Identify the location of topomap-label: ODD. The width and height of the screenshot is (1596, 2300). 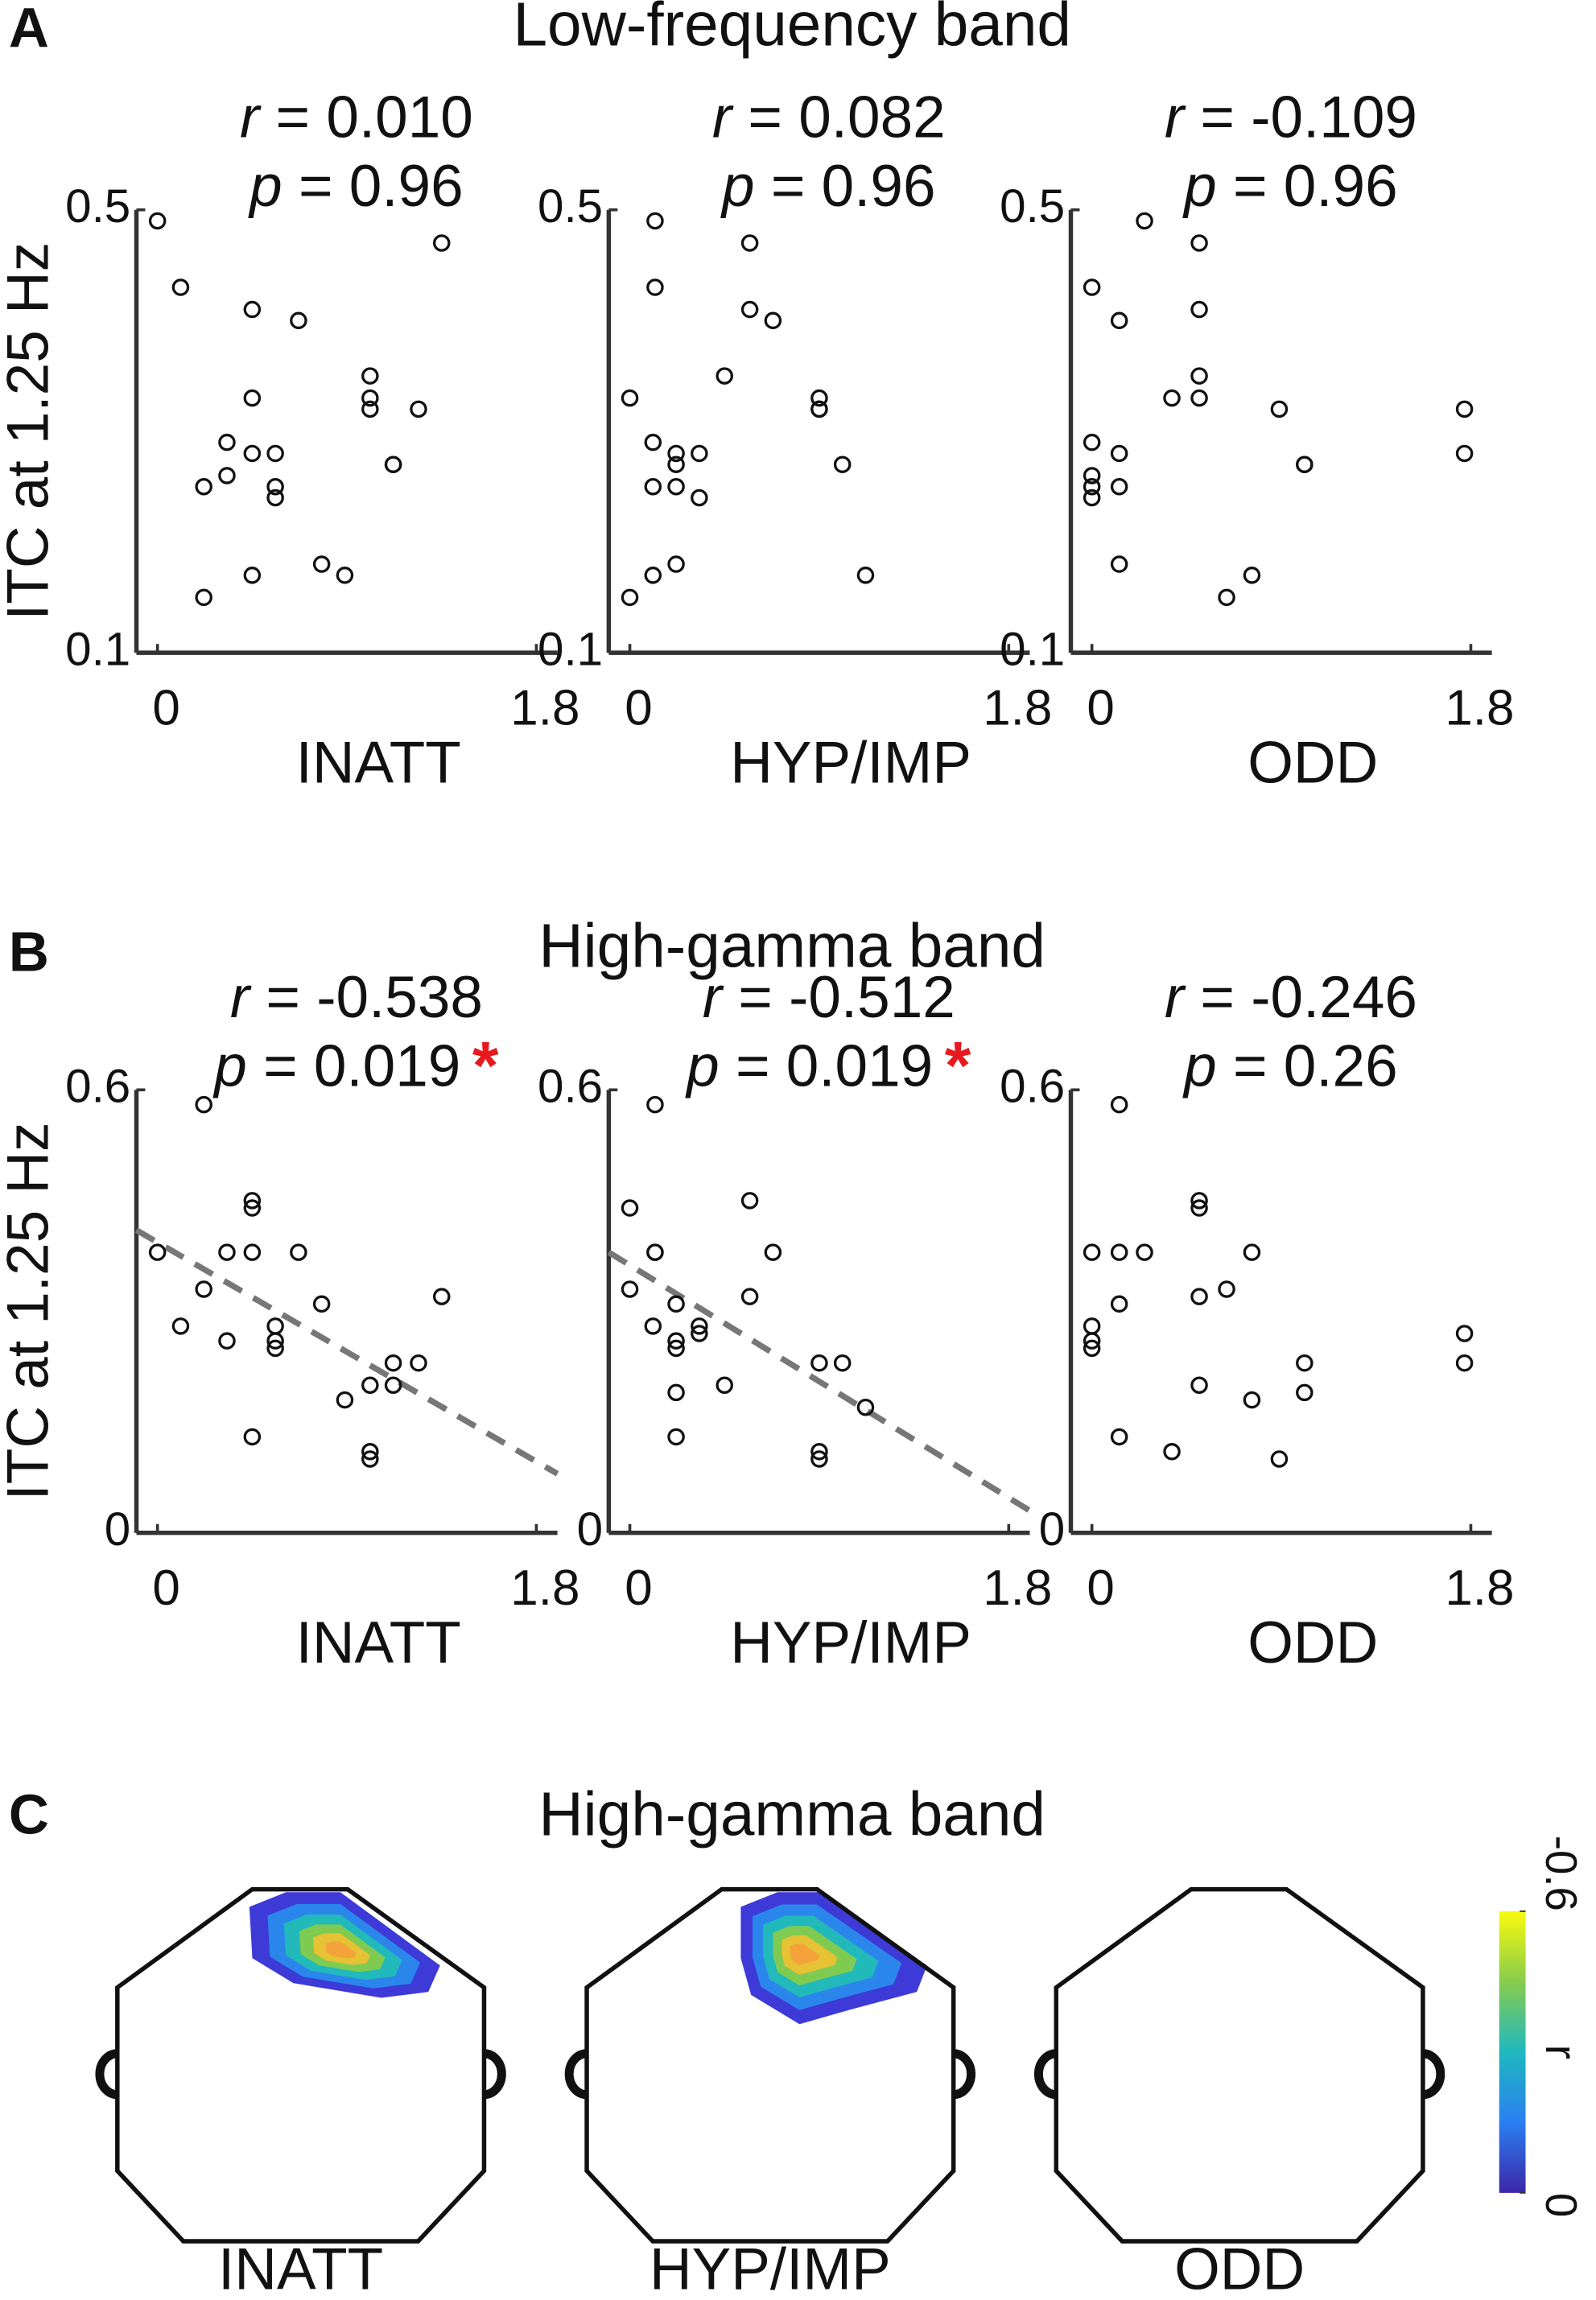
(1239, 2268).